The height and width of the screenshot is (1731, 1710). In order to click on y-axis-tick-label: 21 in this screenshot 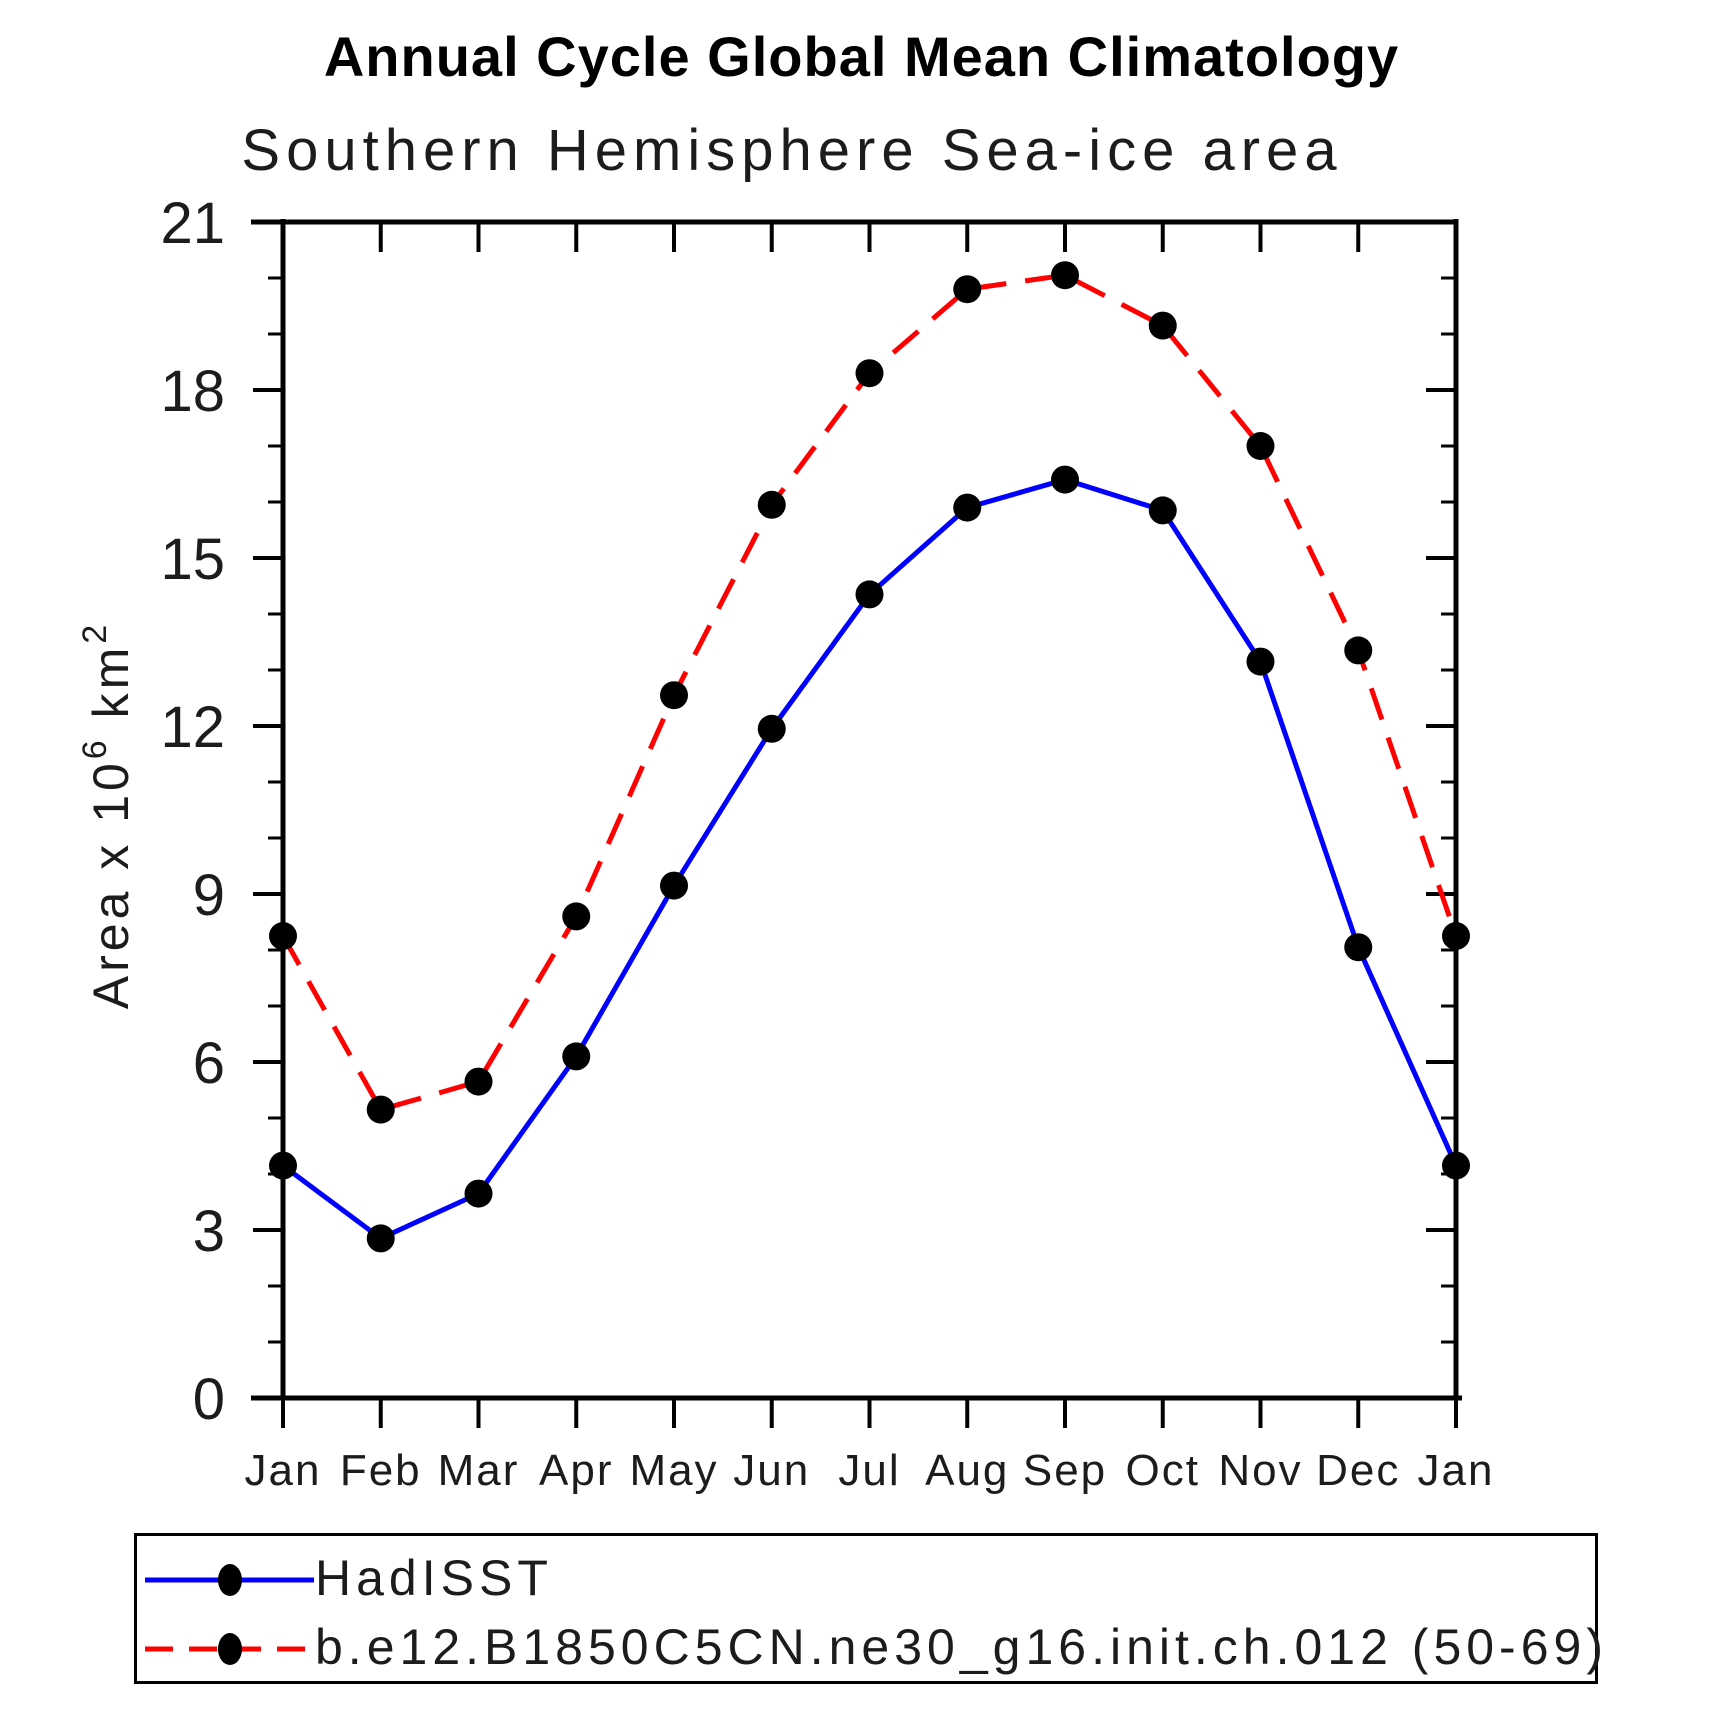, I will do `click(192, 223)`.